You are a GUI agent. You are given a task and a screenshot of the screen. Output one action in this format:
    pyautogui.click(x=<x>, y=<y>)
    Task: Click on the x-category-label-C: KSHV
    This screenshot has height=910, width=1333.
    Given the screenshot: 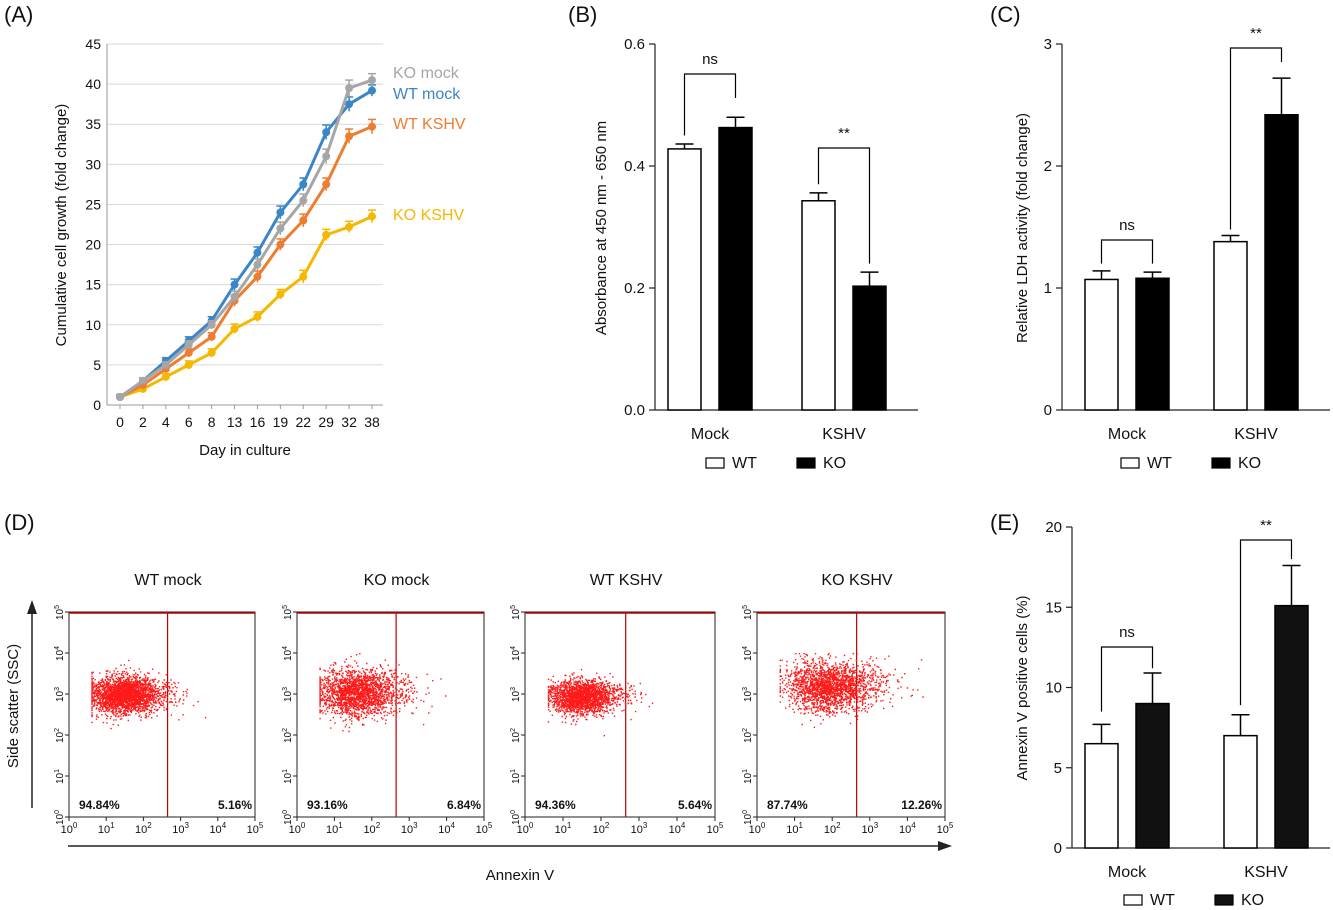 What is the action you would take?
    pyautogui.click(x=1256, y=434)
    